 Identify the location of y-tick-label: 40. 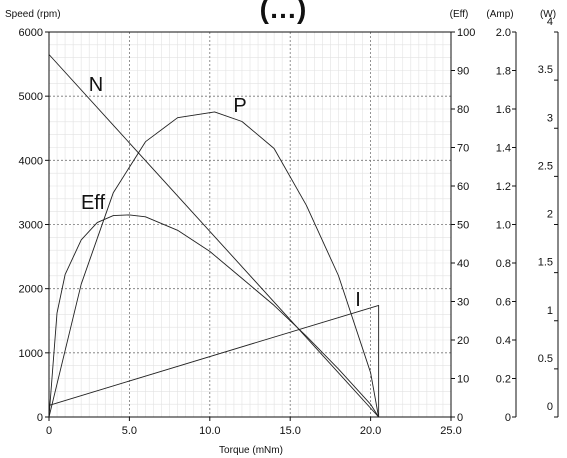
(463, 264).